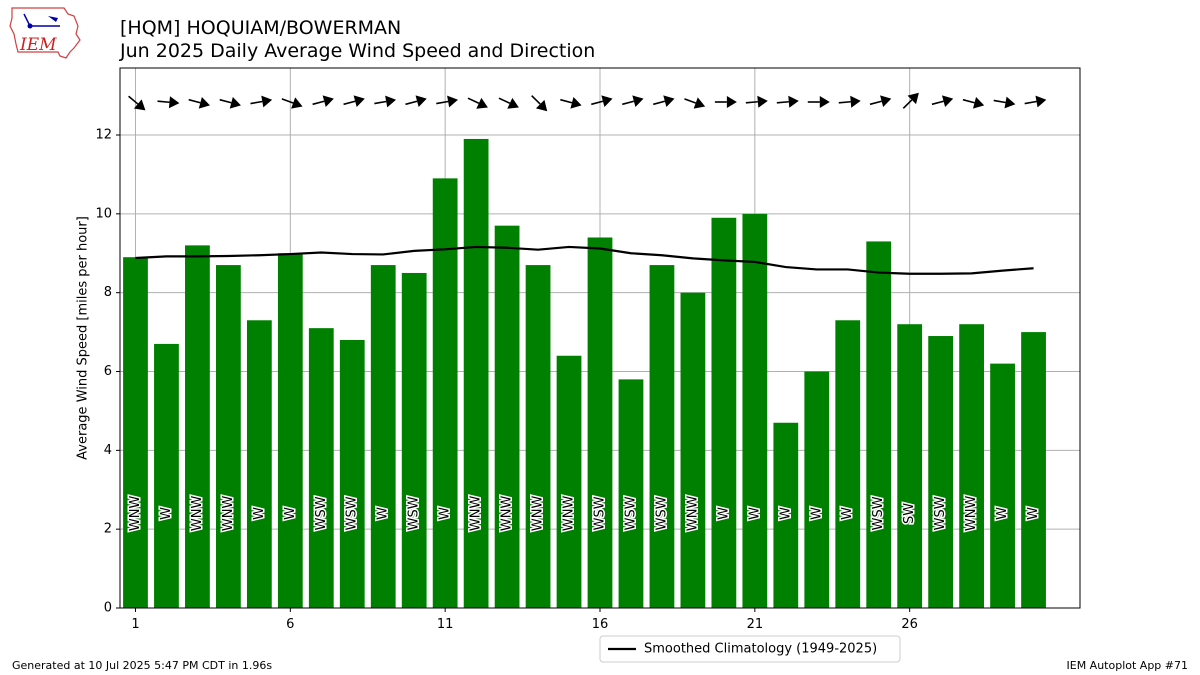  What do you see at coordinates (103, 213) in the screenshot?
I see `y-tick-label: 10` at bounding box center [103, 213].